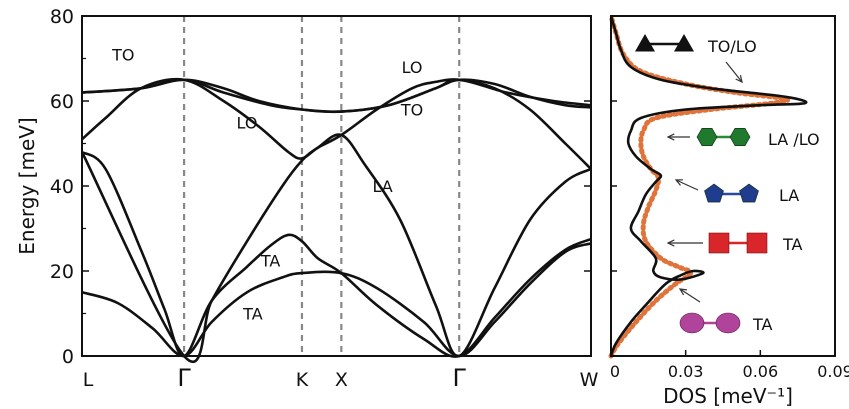 The image size is (849, 409). What do you see at coordinates (62, 102) in the screenshot?
I see `y-tick-label: 60` at bounding box center [62, 102].